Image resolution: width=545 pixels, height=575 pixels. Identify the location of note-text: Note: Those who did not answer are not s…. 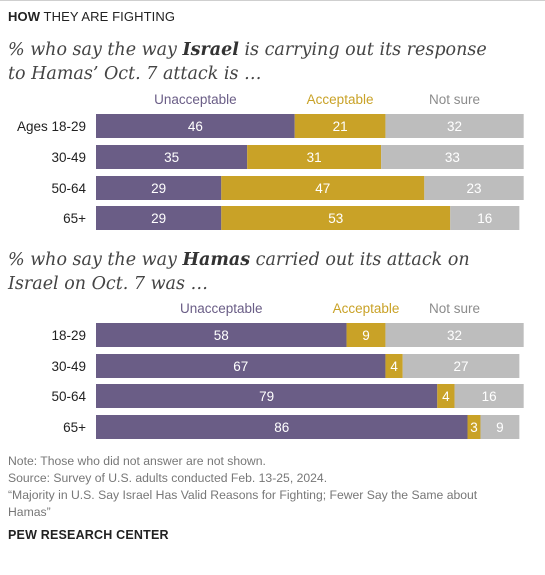
(137, 461).